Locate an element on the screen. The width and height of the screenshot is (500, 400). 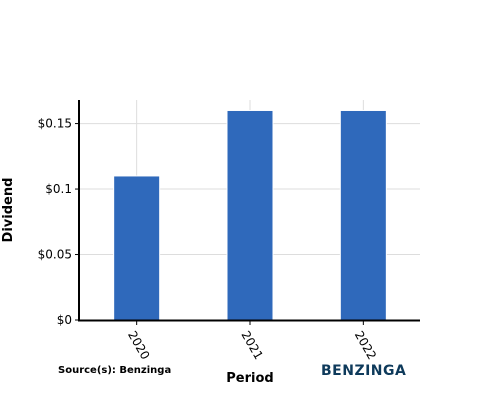
x-tick-label: 2022 is located at coordinates (365, 345).